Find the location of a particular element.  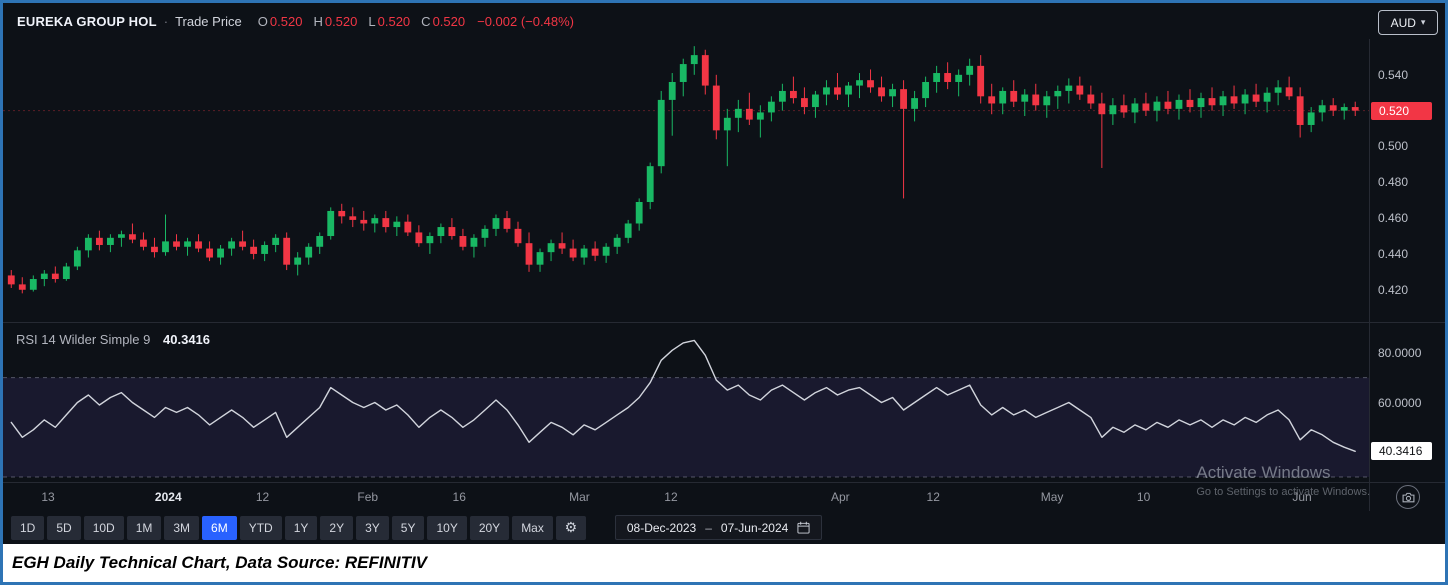

ohlc-item: O 0.520 is located at coordinates (280, 21).